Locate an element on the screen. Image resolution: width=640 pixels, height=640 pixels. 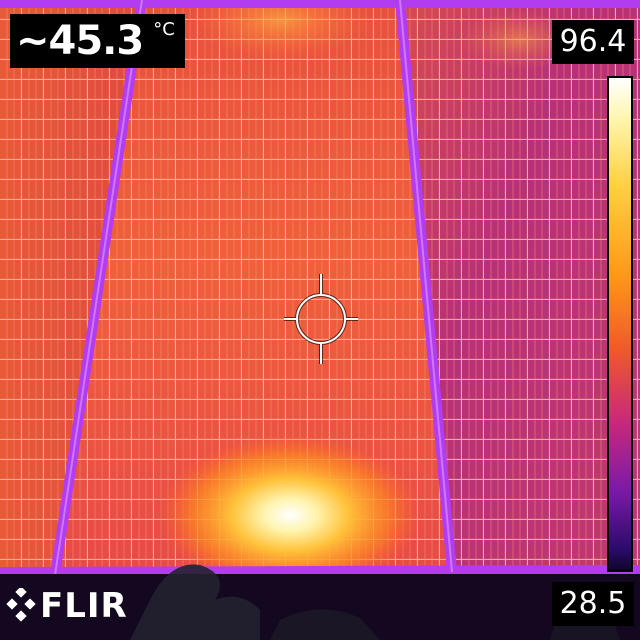
flir-logo-icon is located at coordinates (21, 605).